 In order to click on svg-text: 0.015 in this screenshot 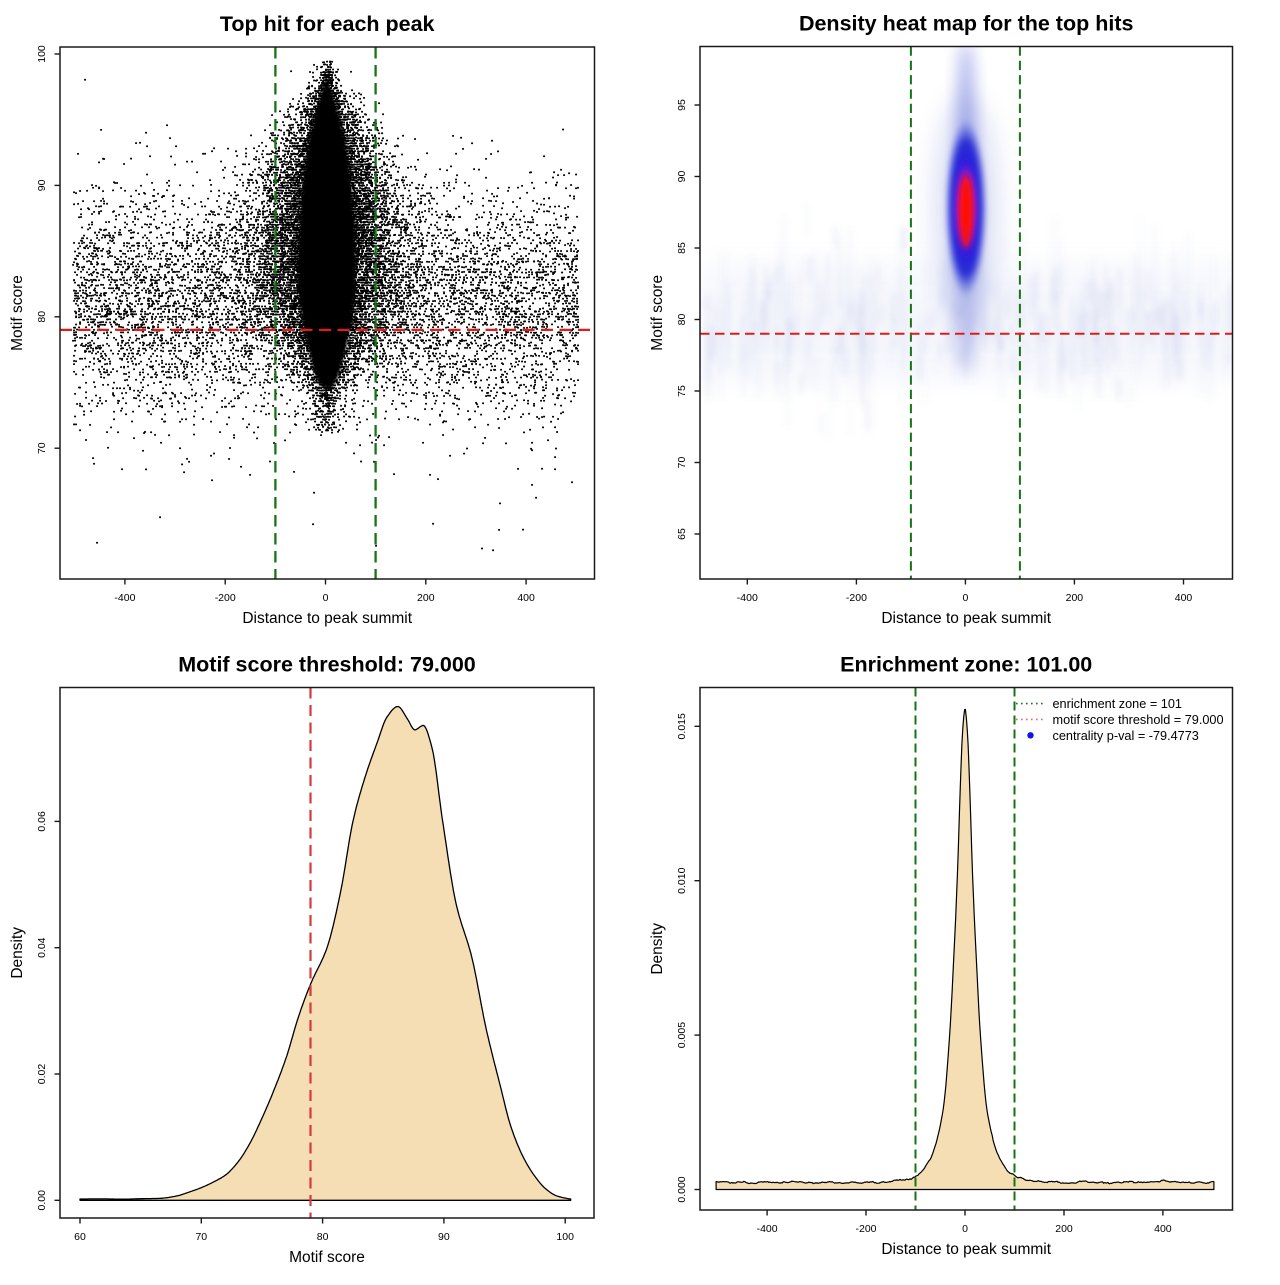, I will do `click(682, 726)`.